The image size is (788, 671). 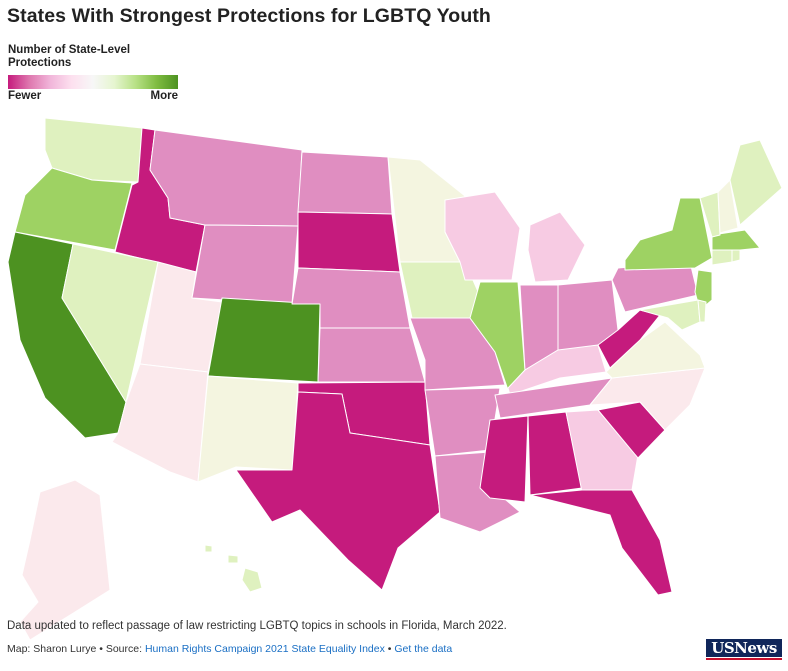 What do you see at coordinates (245, 264) in the screenshot?
I see `state-WY` at bounding box center [245, 264].